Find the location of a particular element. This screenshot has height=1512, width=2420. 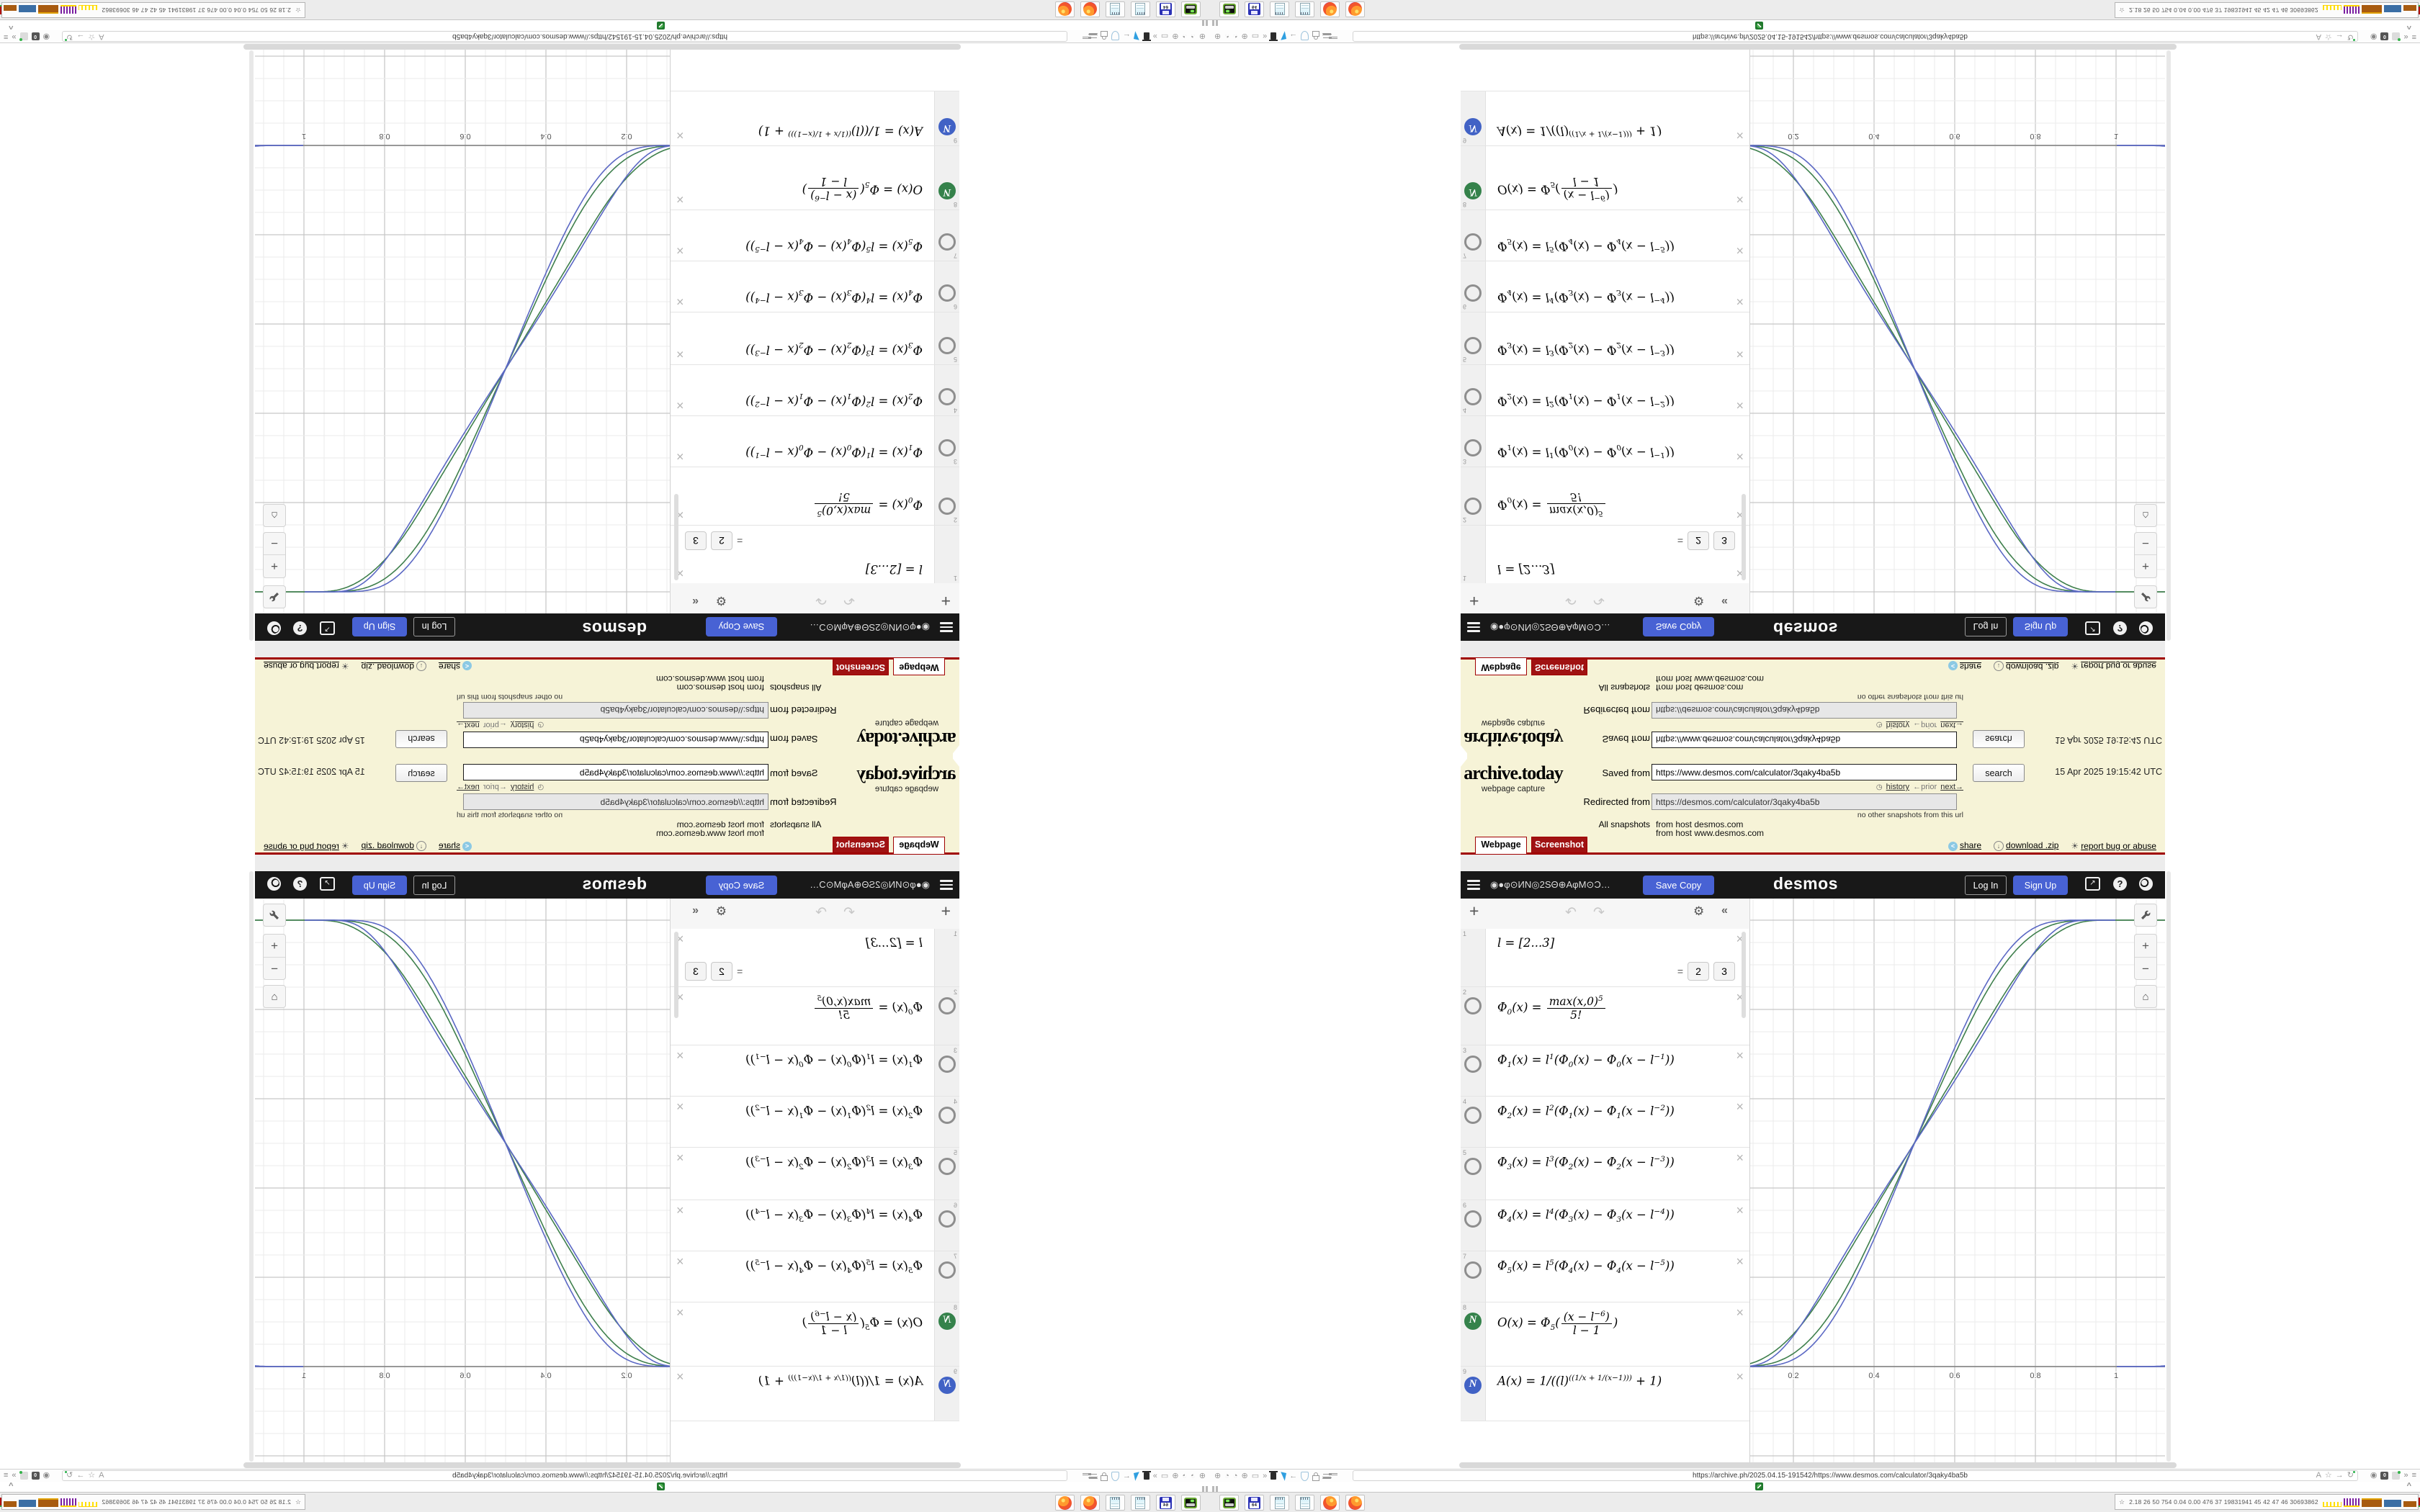

help-icon: ? is located at coordinates (2120, 628).